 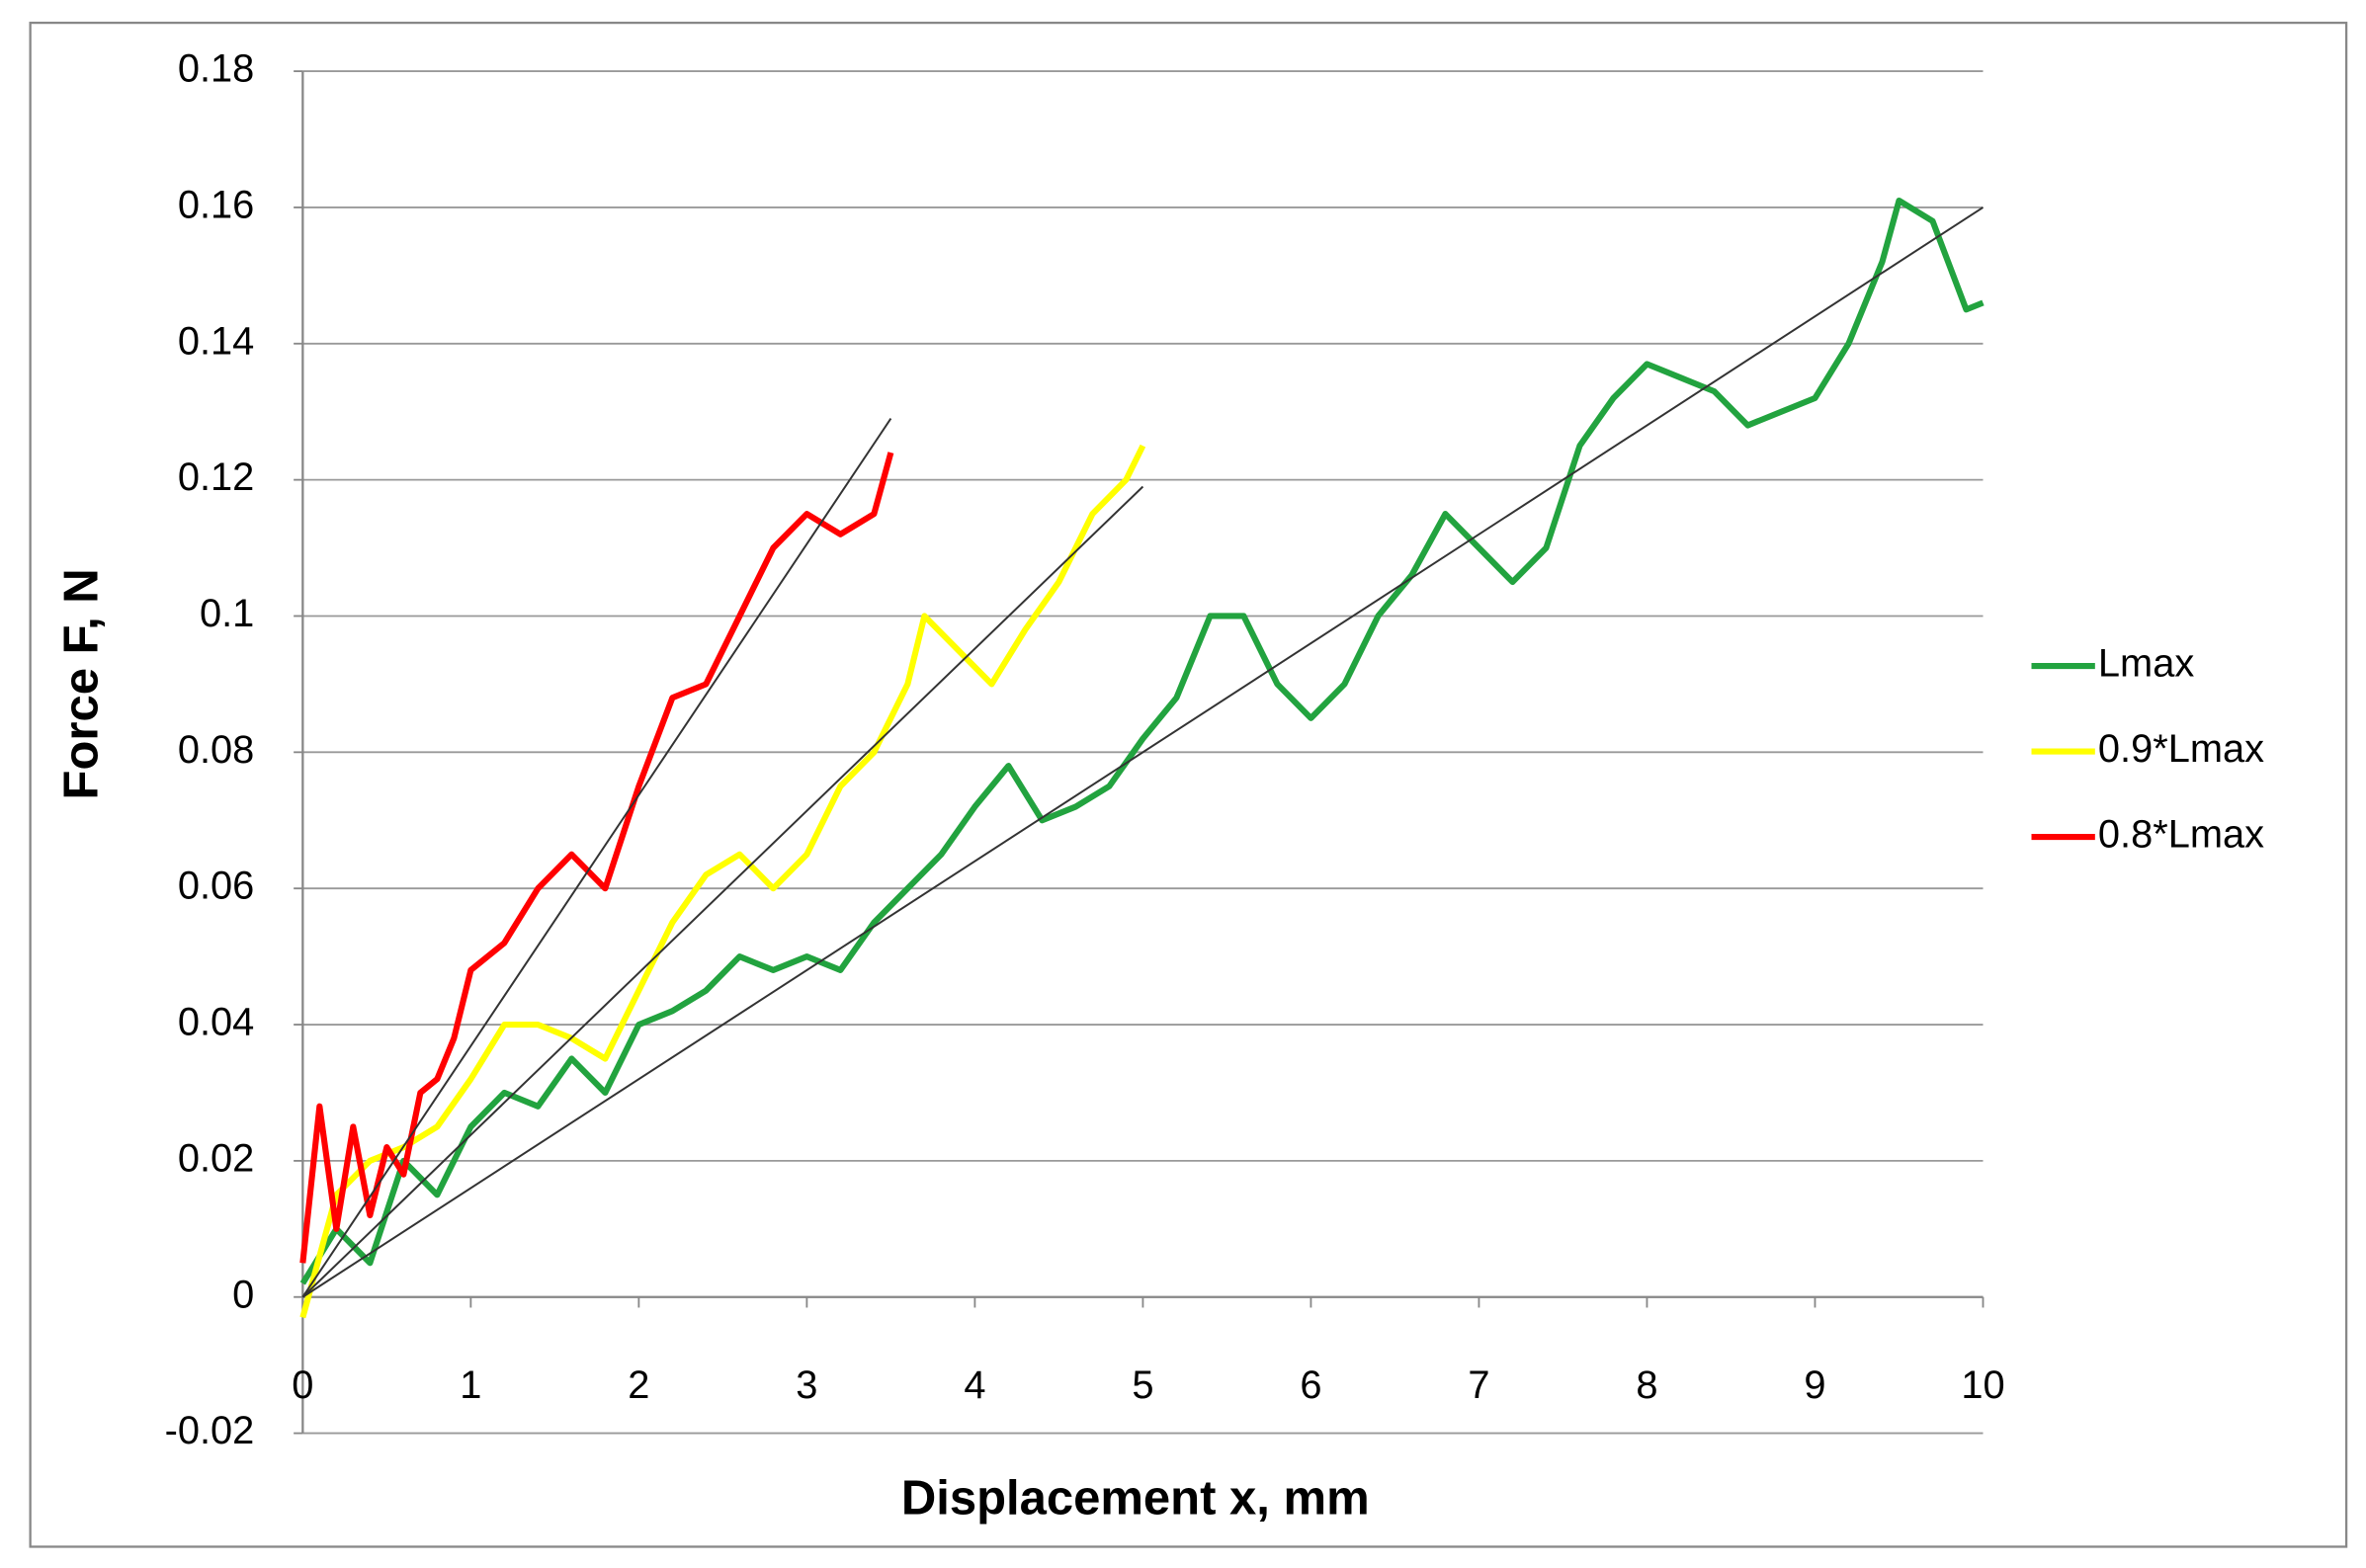 What do you see at coordinates (1814, 1385) in the screenshot?
I see `x-tick-label: 9` at bounding box center [1814, 1385].